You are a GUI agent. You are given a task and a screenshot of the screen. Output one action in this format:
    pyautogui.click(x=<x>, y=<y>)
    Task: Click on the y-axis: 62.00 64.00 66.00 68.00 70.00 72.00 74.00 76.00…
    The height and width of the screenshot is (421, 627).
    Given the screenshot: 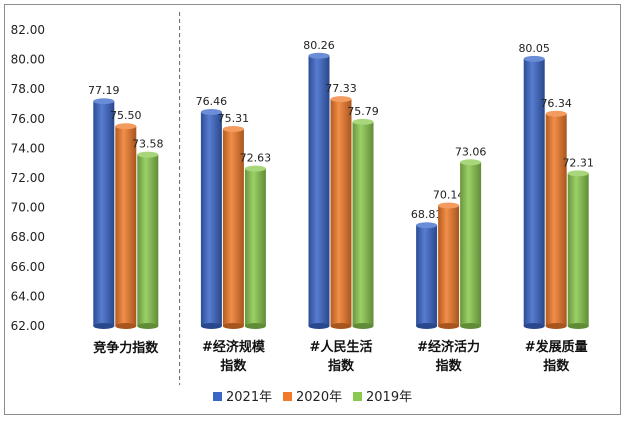 What is the action you would take?
    pyautogui.click(x=28, y=178)
    